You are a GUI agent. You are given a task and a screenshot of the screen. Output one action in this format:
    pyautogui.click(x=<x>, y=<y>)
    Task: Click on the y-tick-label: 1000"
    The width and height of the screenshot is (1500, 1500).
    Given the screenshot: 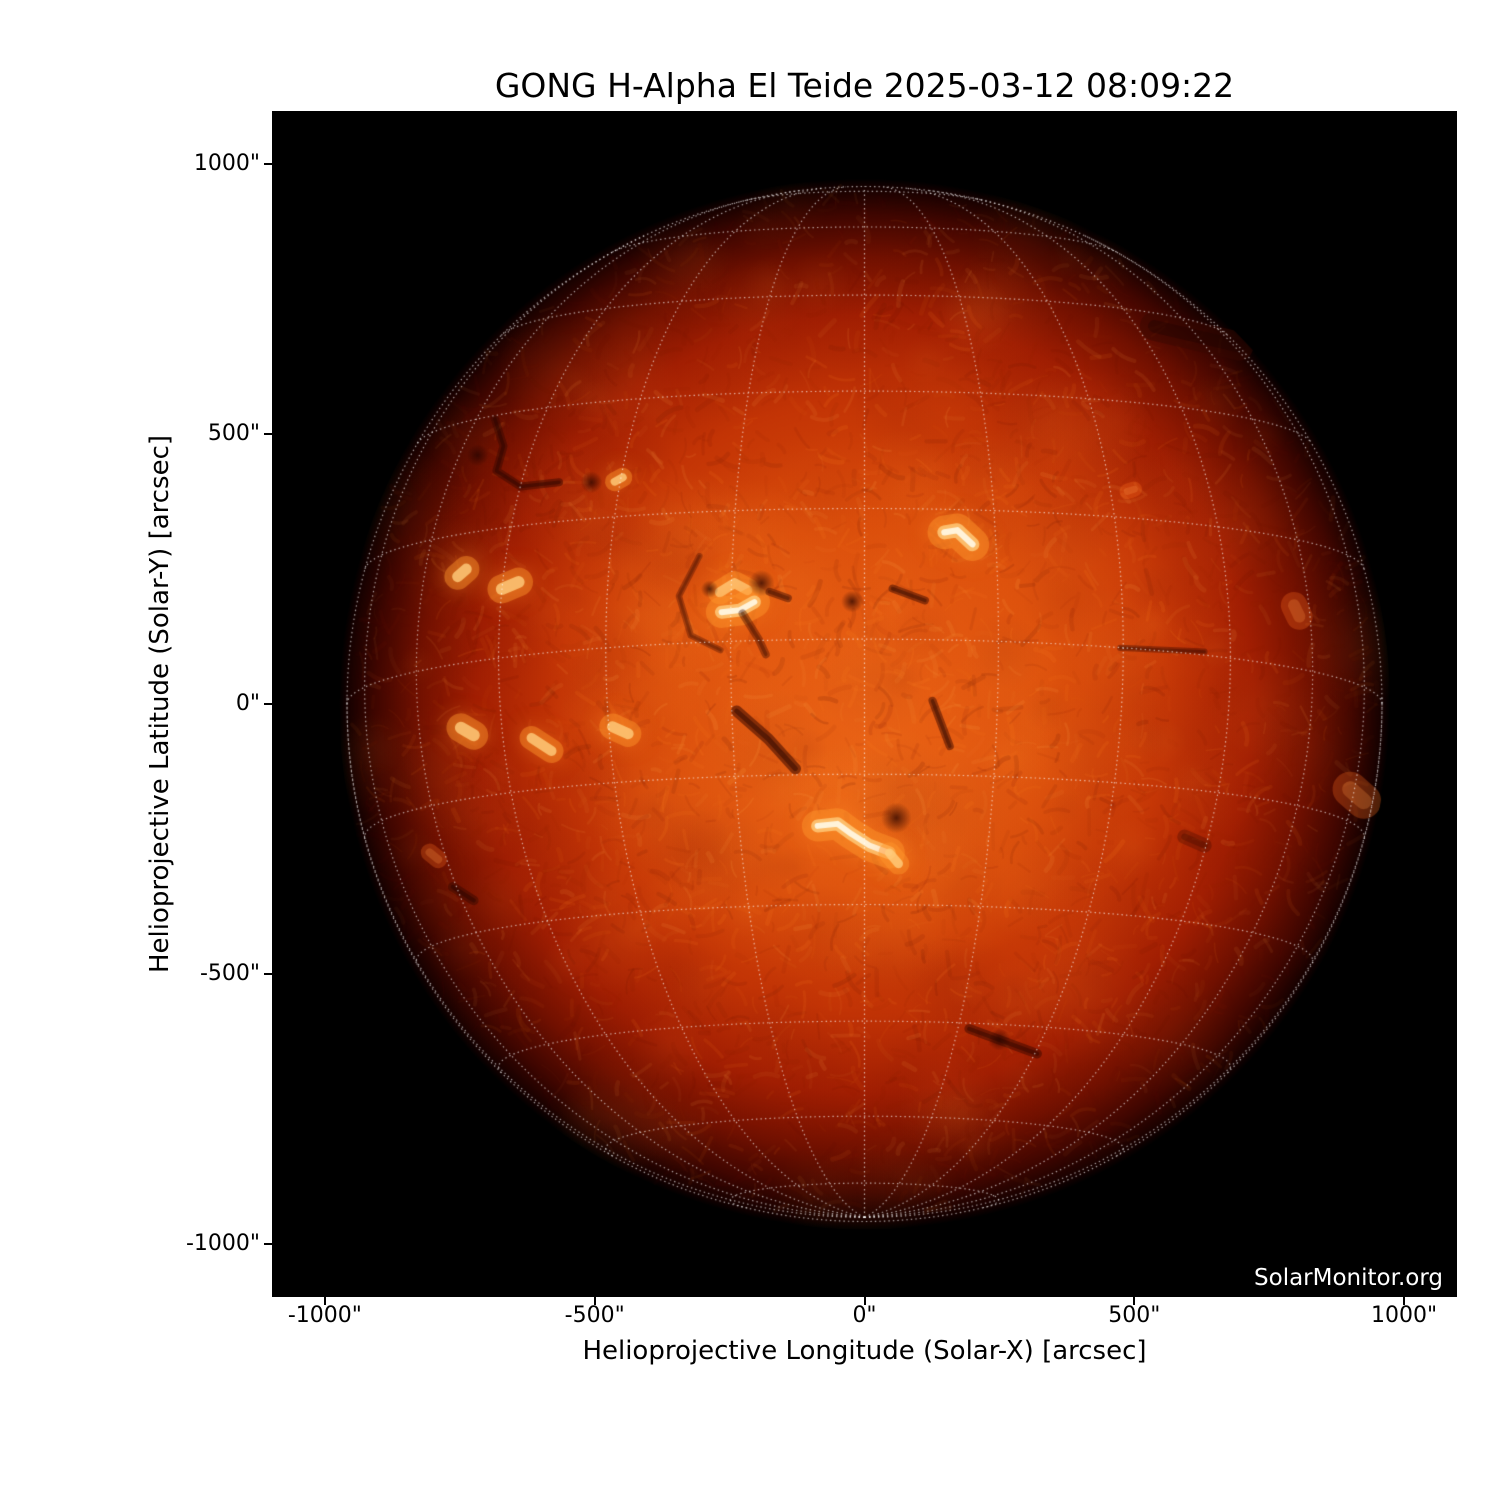 What is the action you would take?
    pyautogui.click(x=226, y=163)
    